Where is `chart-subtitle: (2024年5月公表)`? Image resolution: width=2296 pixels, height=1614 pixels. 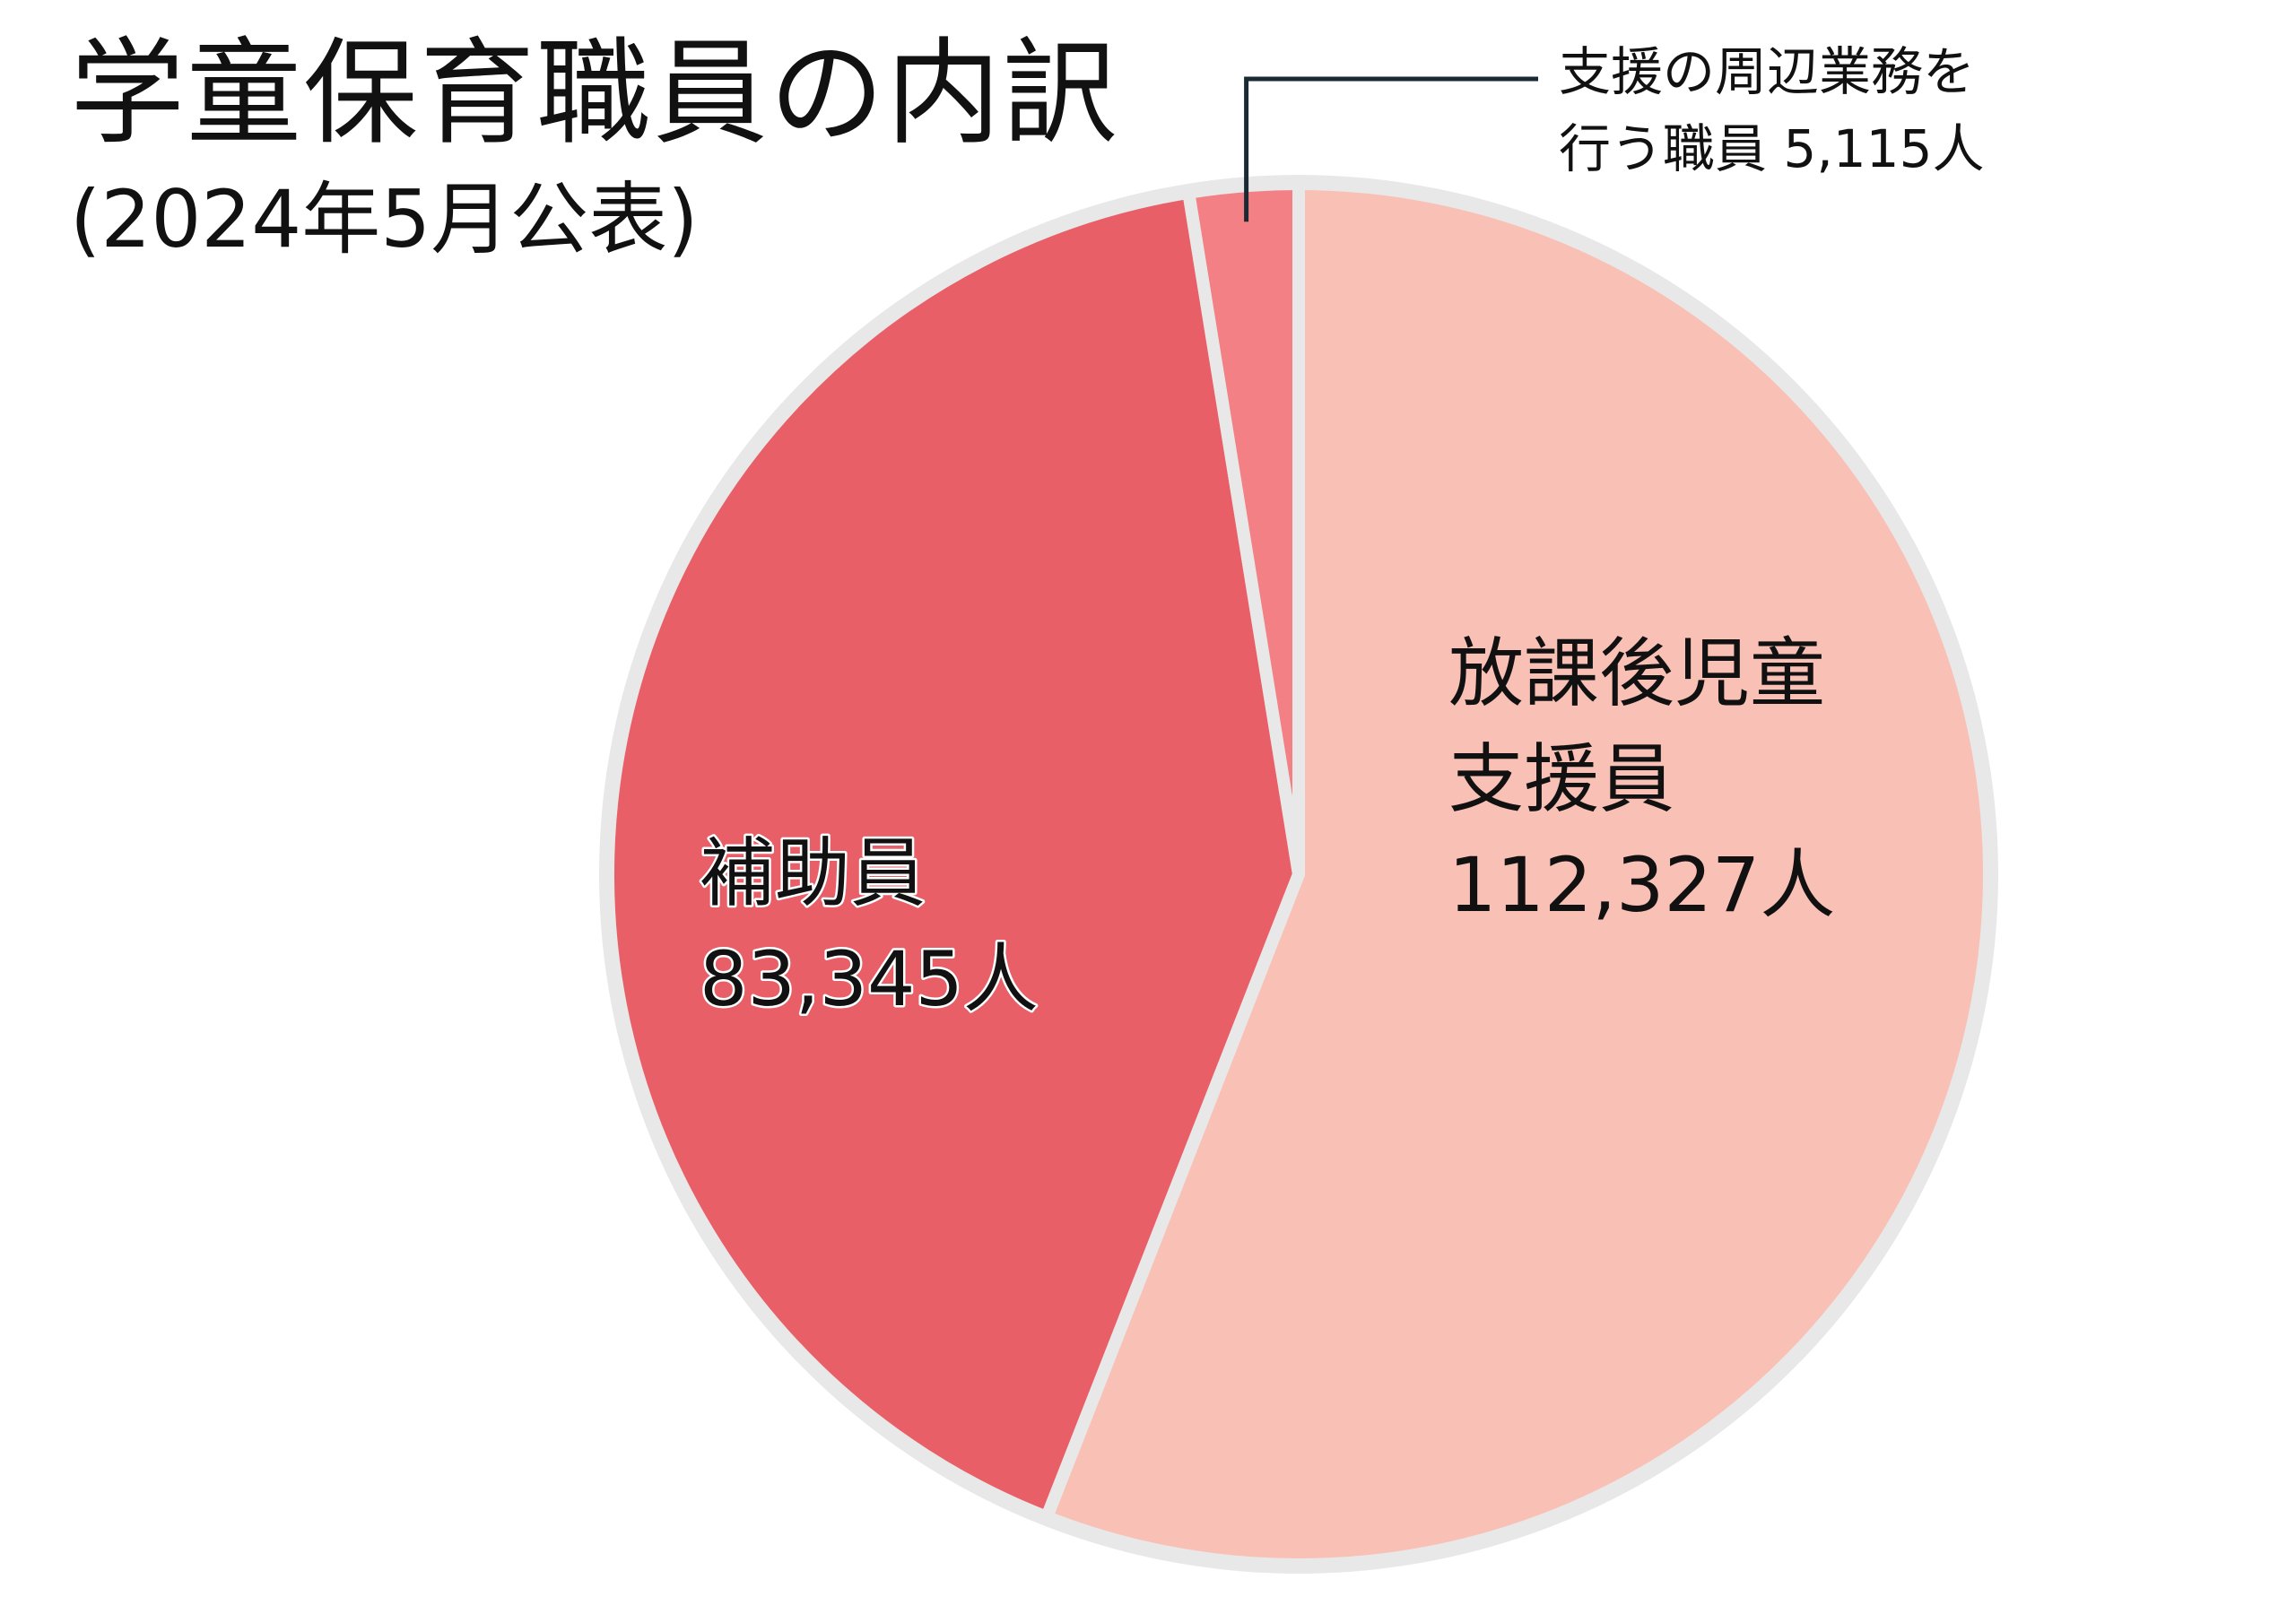 chart-subtitle: (2024年5月公表) is located at coordinates (384, 219).